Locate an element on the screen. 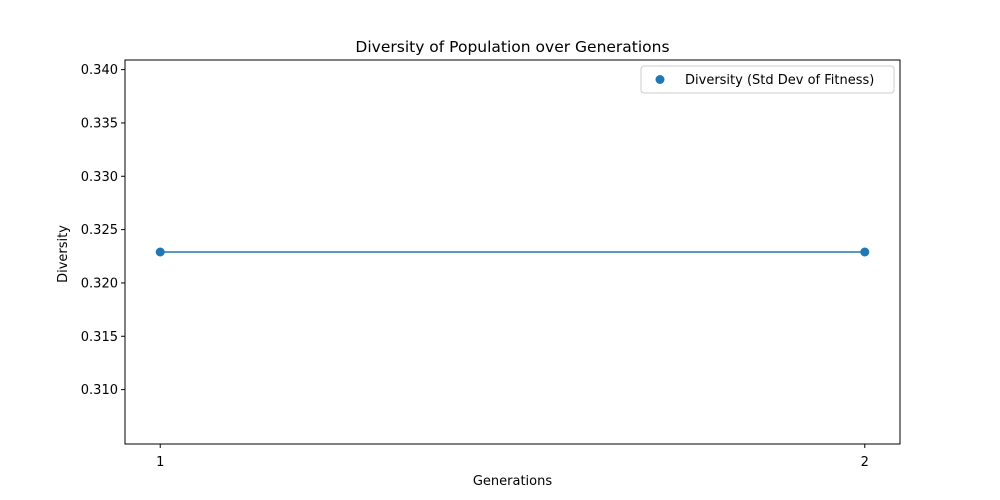  y-tick-label: 0.340 is located at coordinates (99, 70).